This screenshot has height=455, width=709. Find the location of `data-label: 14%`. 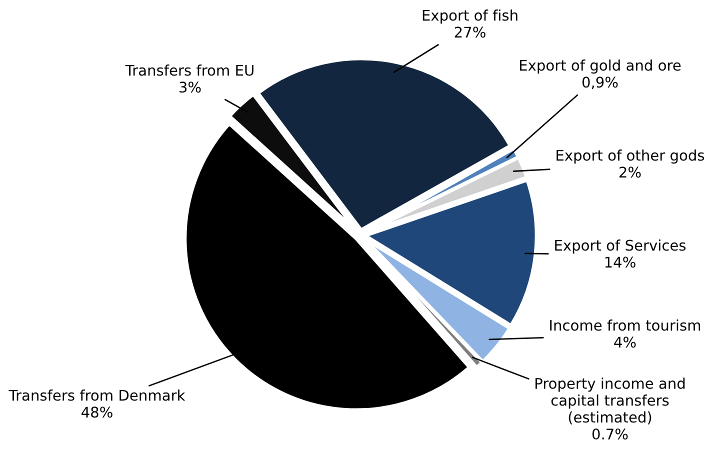

data-label: 14% is located at coordinates (620, 262).